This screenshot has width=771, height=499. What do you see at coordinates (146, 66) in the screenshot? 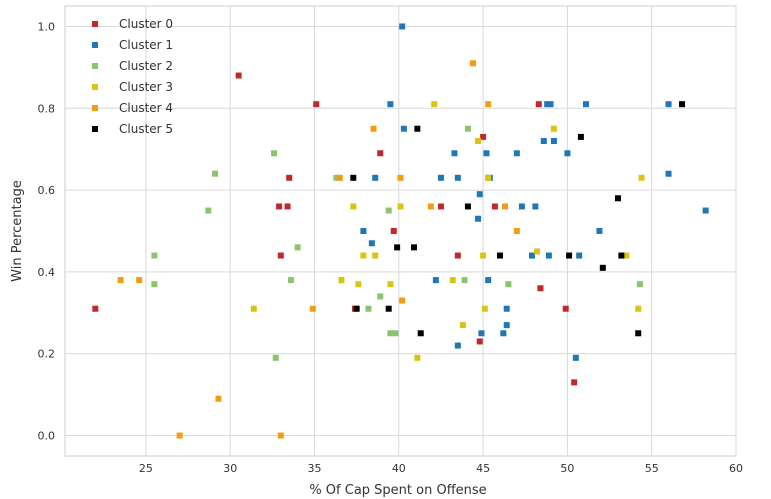
I see `legend-label: Cluster 2` at bounding box center [146, 66].